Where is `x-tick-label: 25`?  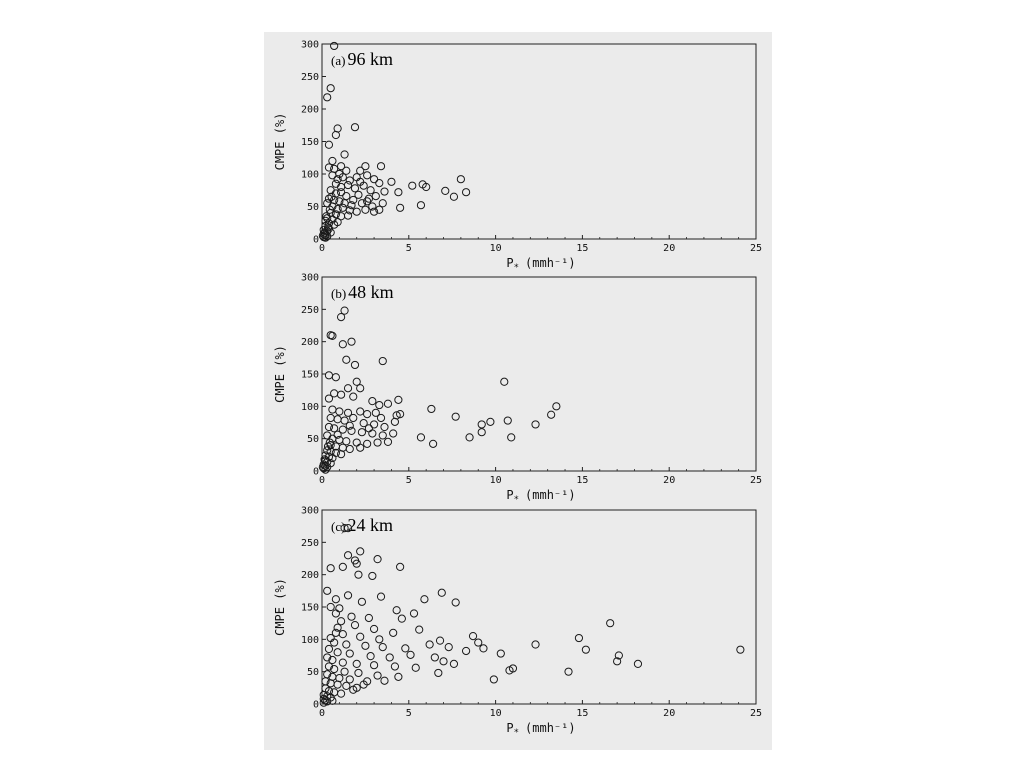
x-tick-label: 25 is located at coordinates (756, 248).